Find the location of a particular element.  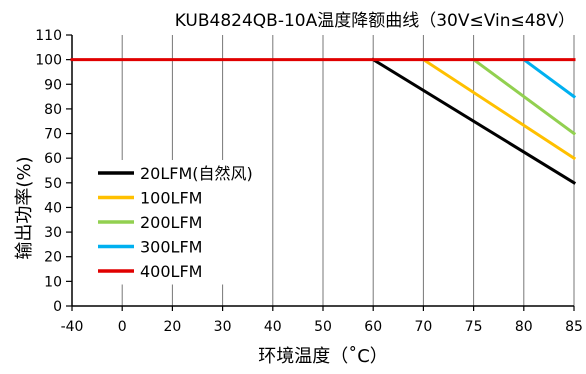

x-tick-label: 80 is located at coordinates (524, 327).